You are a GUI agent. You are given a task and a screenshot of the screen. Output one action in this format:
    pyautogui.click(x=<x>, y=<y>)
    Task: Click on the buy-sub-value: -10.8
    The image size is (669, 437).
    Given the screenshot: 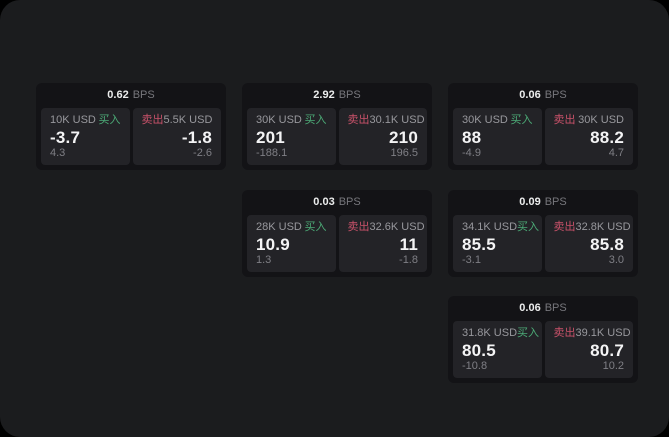 What is the action you would take?
    pyautogui.click(x=475, y=366)
    